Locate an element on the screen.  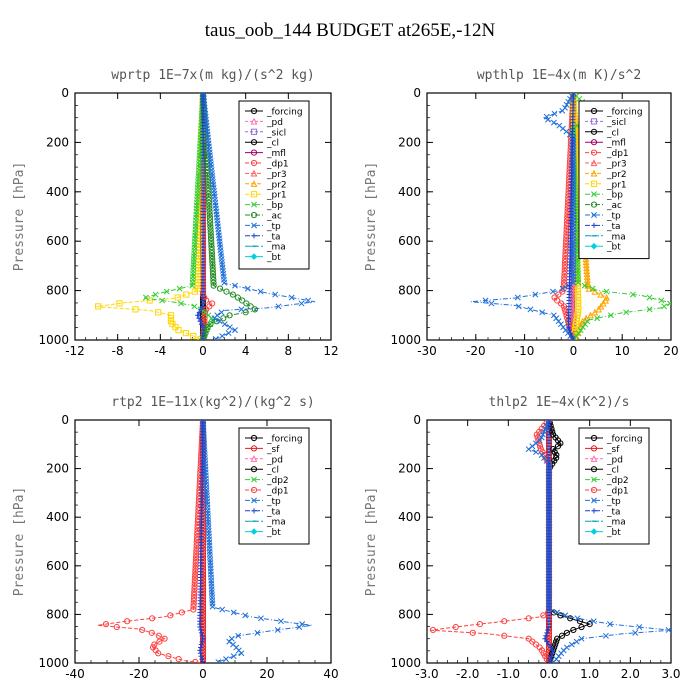
x-tick-label: 0.0 is located at coordinates (548, 674).